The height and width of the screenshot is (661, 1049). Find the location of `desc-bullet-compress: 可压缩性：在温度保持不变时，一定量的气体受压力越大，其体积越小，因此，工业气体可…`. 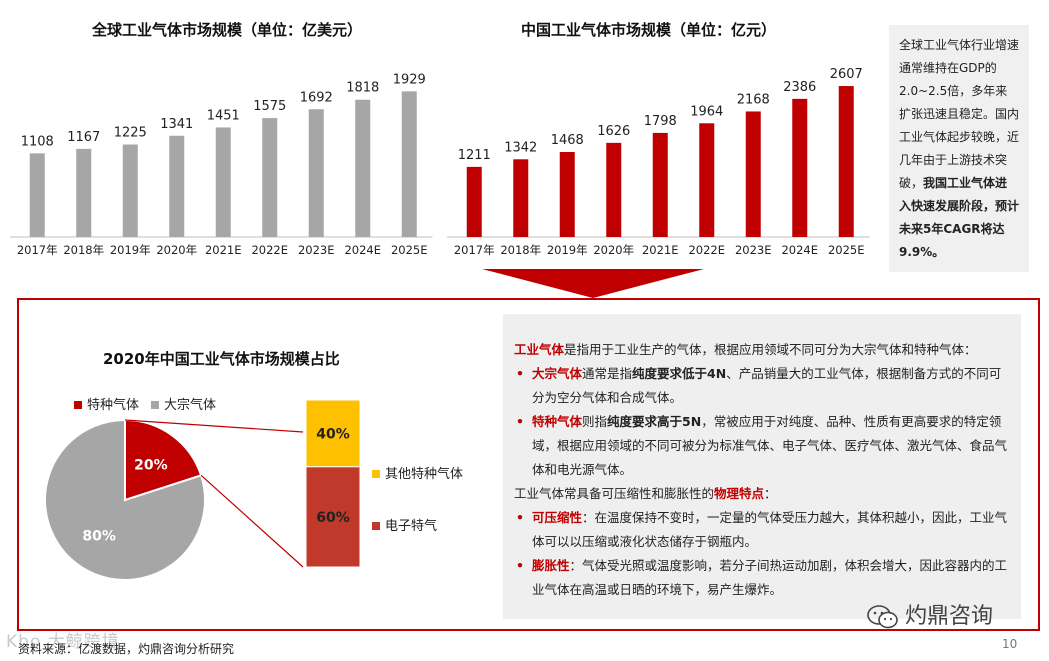

desc-bullet-compress: 可压缩性：在温度保持不变时，一定量的气体受压力越大，其体积越小，因此，工业气体可… is located at coordinates (761, 530).